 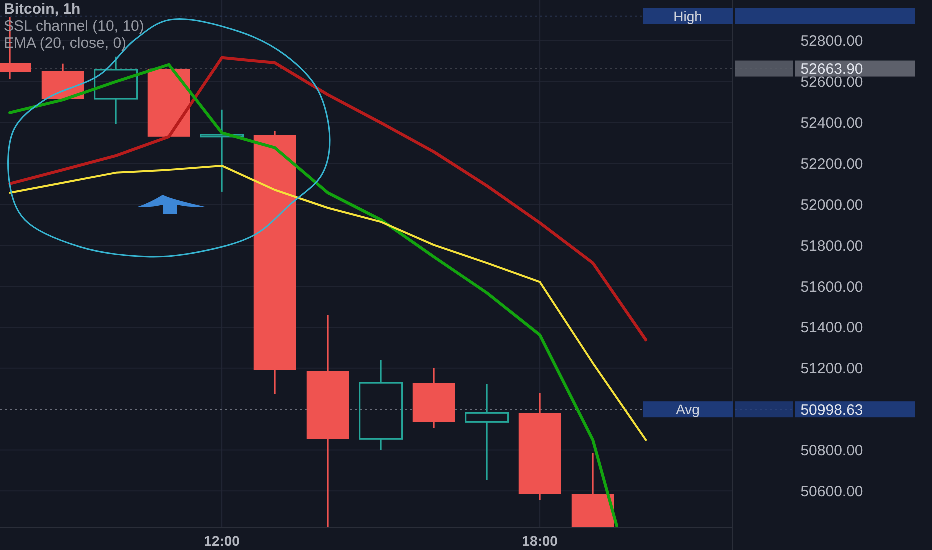 What do you see at coordinates (832, 246) in the screenshot?
I see `y-tick-label: 51800.00` at bounding box center [832, 246].